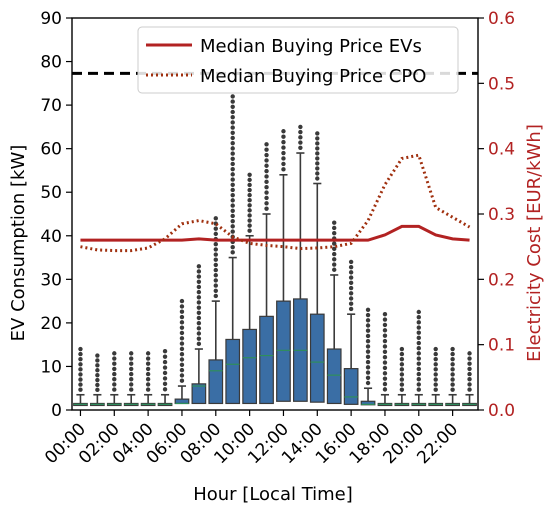 The image size is (550, 512). Describe the element at coordinates (501, 84) in the screenshot. I see `y-tick-label-right: 0.5` at that location.